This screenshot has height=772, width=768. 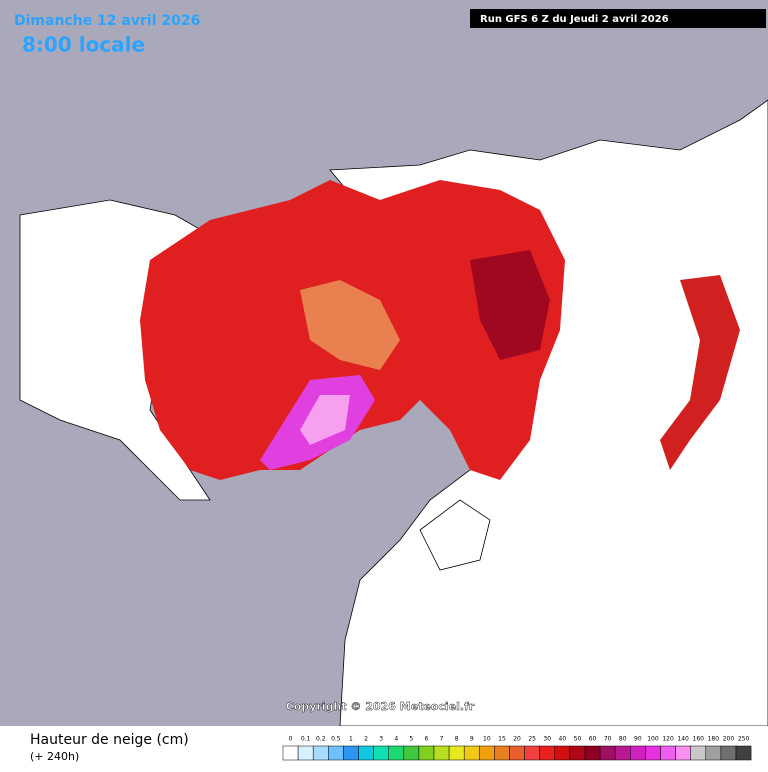 I want to click on legend-label: 200, so click(x=729, y=739).